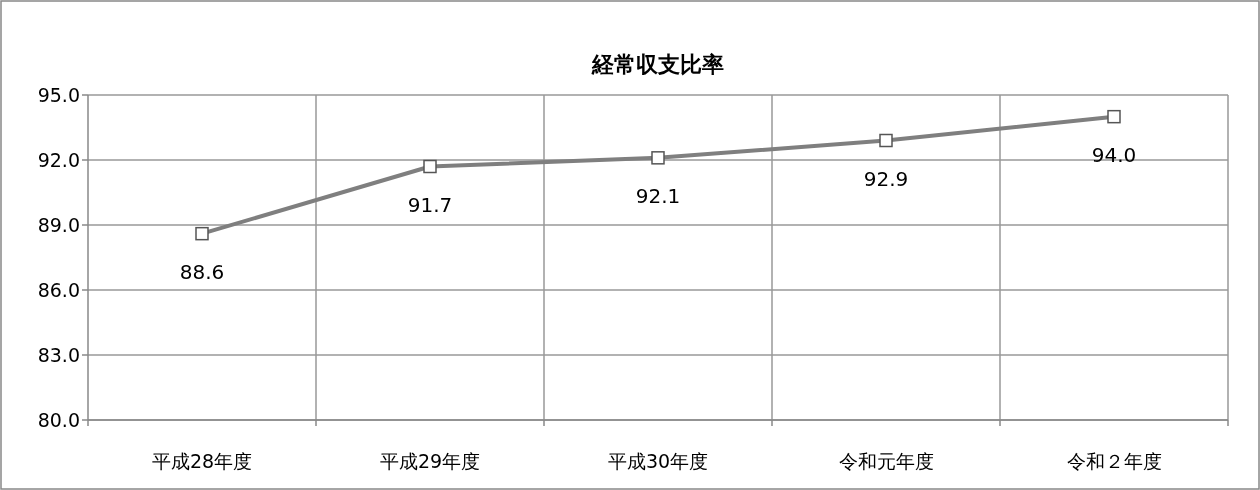  I want to click on y-tick-label: 92.0, so click(58, 160).